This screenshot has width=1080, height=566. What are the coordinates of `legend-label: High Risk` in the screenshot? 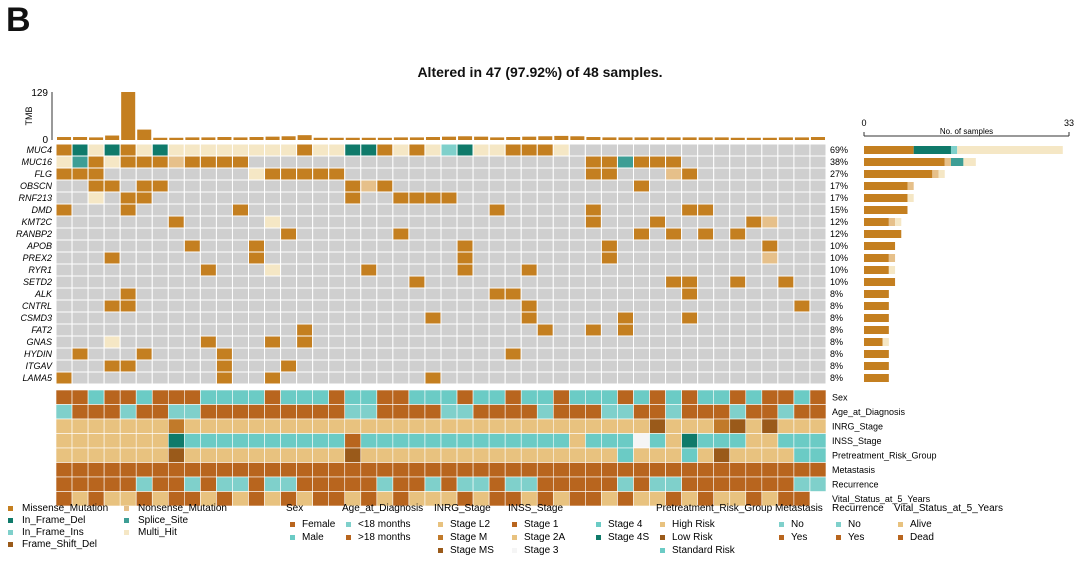 It's located at (694, 524).